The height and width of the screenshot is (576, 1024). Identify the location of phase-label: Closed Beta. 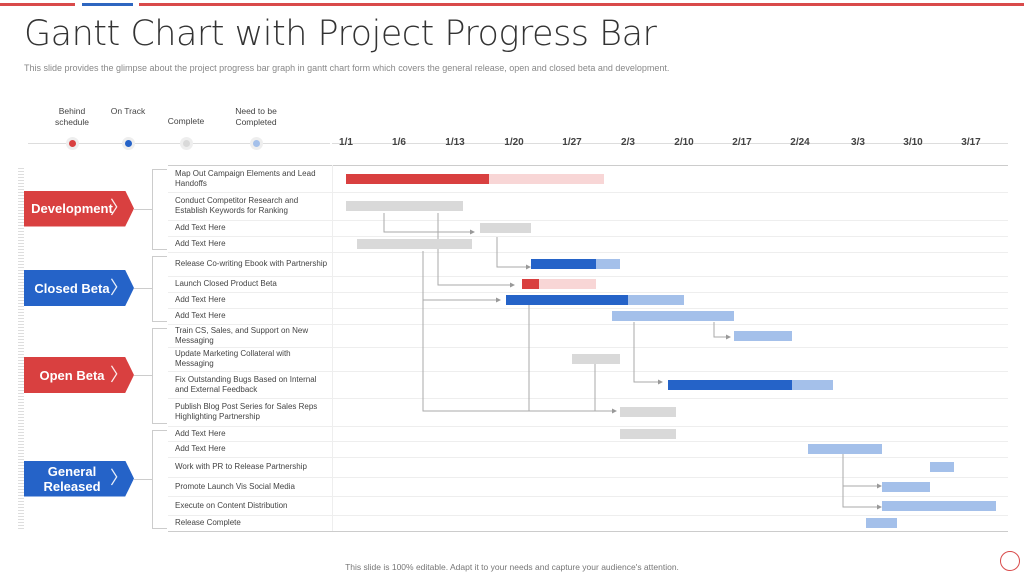
(72, 288).